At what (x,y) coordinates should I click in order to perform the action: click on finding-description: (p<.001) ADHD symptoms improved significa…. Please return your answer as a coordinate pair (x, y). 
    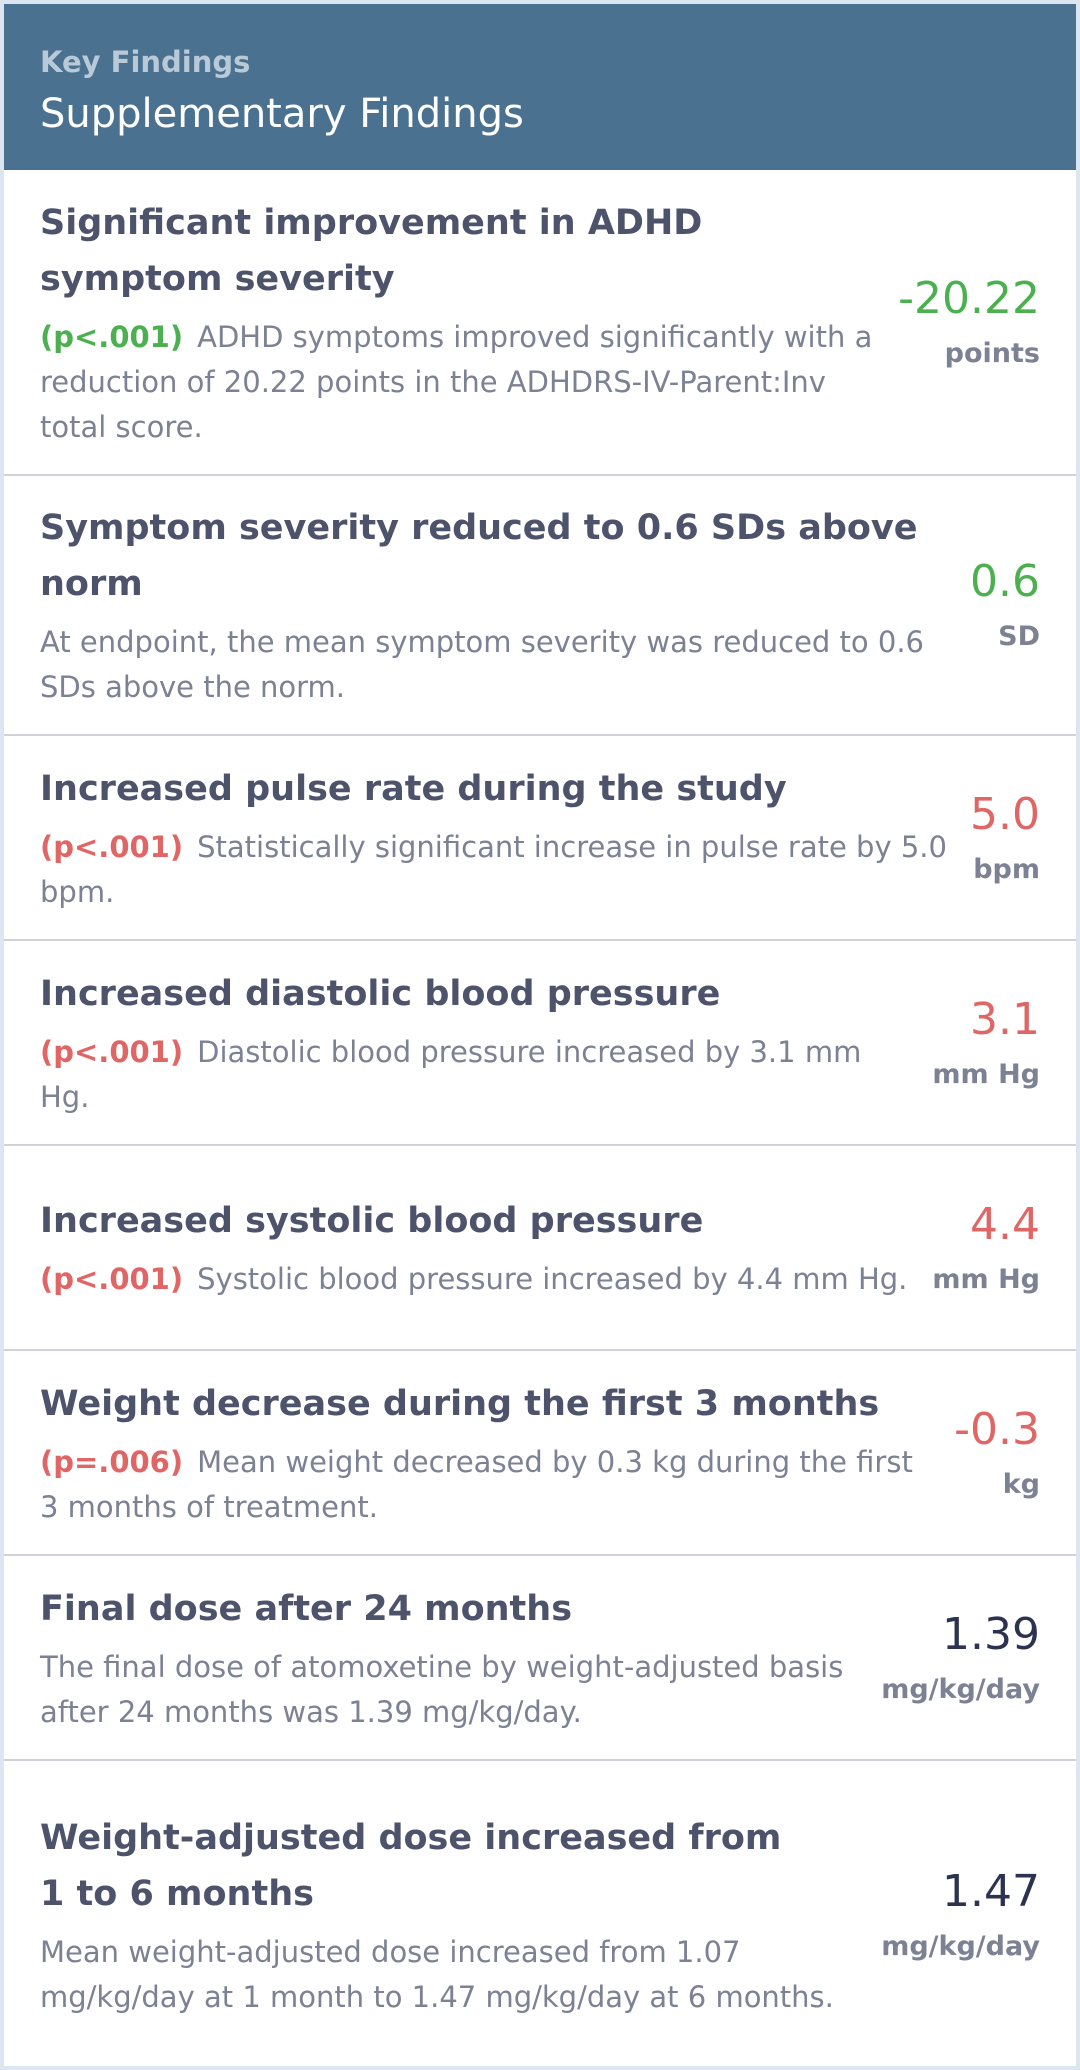
    Looking at the image, I should click on (461, 382).